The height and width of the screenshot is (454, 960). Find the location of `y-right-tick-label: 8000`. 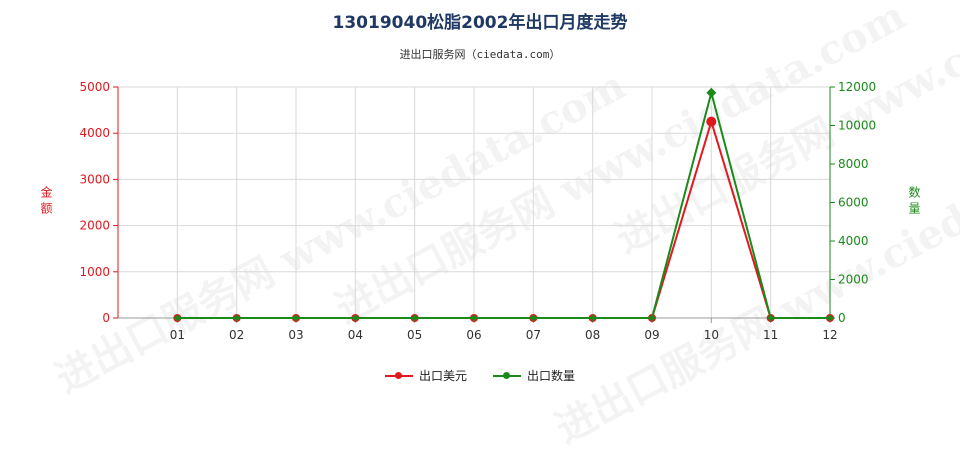

y-right-tick-label: 8000 is located at coordinates (853, 164).